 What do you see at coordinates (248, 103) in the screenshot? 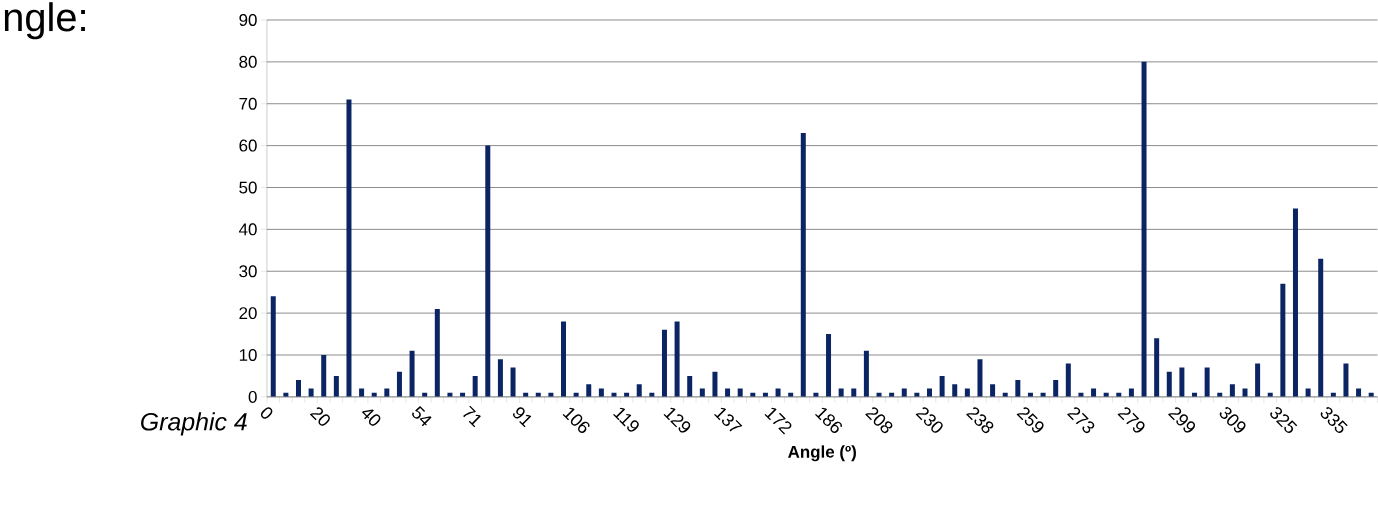
I see `y-tick-label: 70` at bounding box center [248, 103].